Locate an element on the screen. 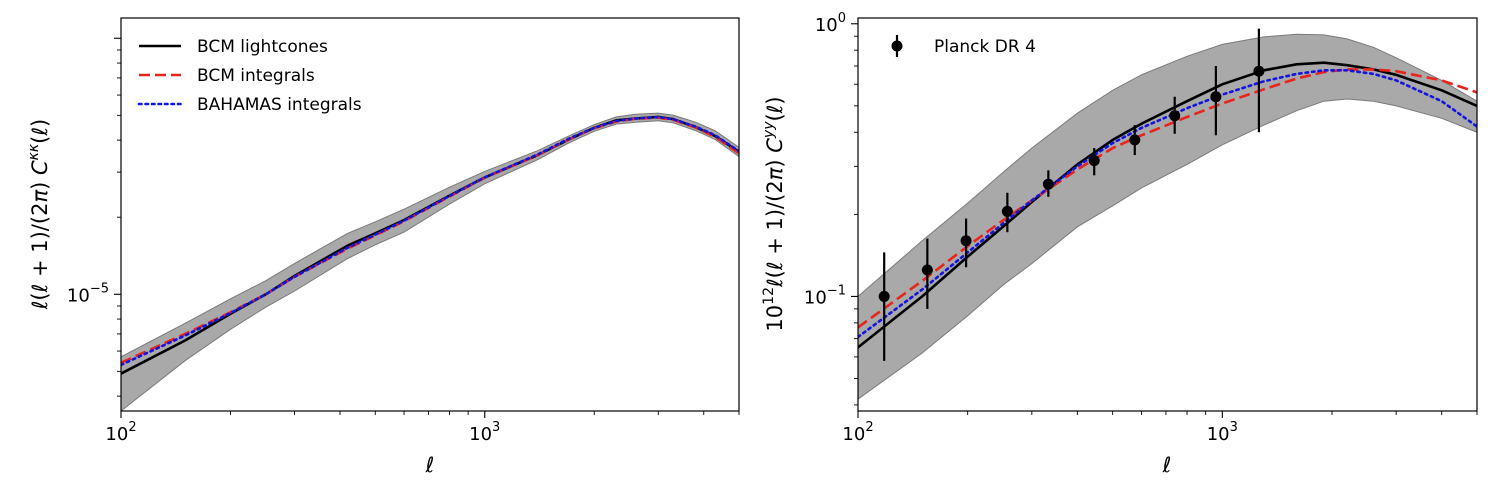  y-tick-label: 10⁻⁵ is located at coordinates (88, 293).